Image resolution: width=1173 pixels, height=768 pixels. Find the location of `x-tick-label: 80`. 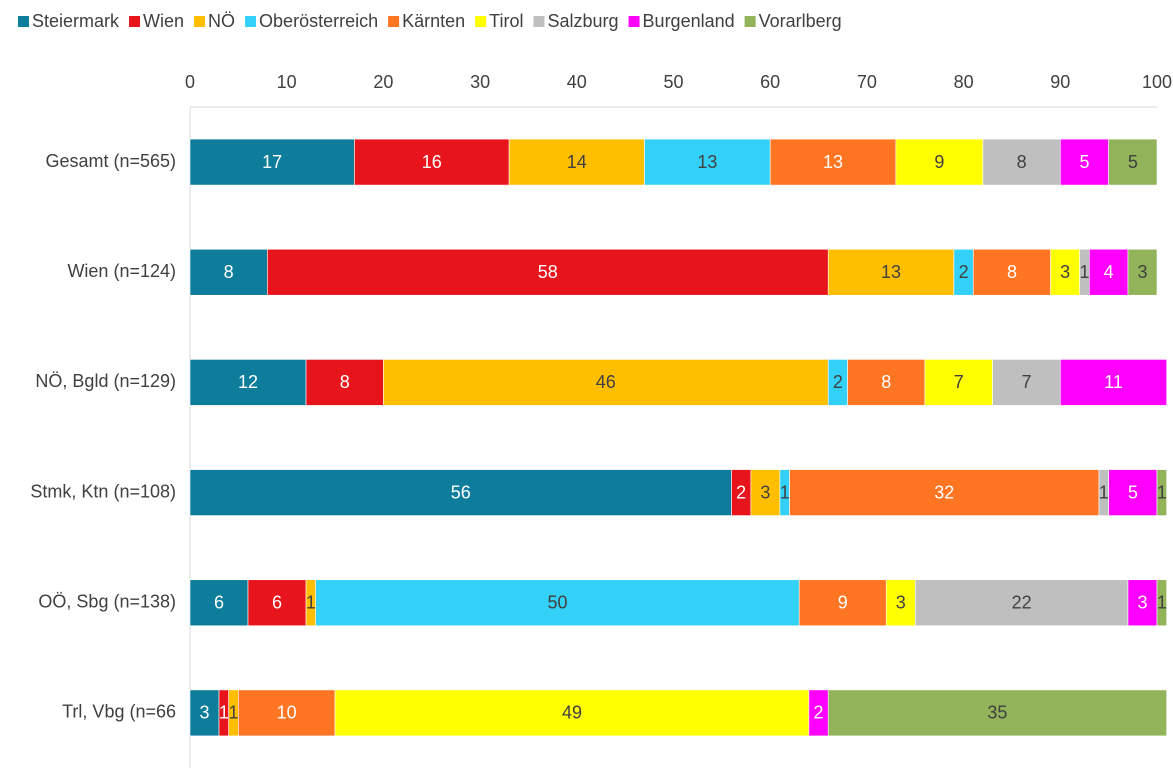

x-tick-label: 80 is located at coordinates (964, 82).